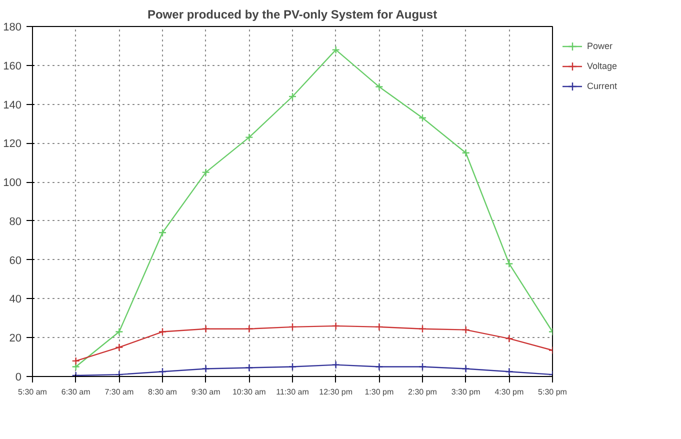 The width and height of the screenshot is (681, 439). What do you see at coordinates (12, 105) in the screenshot?
I see `y-tick-label: 140` at bounding box center [12, 105].